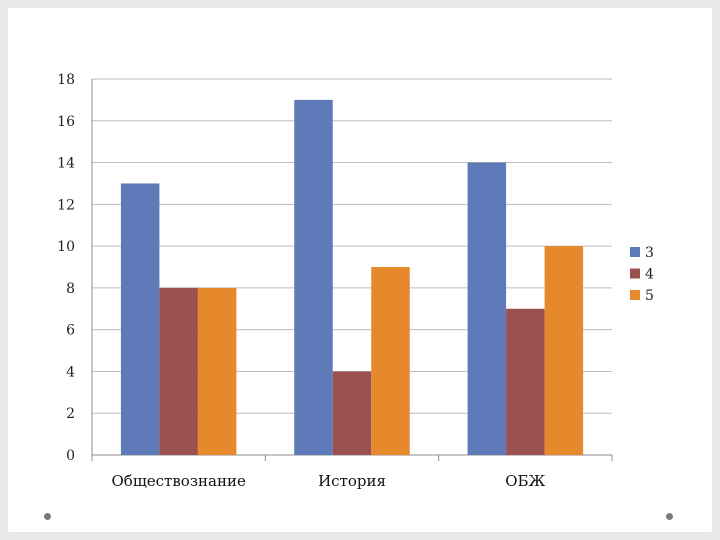 Image resolution: width=720 pixels, height=540 pixels. I want to click on legend-label: 5, so click(649, 296).